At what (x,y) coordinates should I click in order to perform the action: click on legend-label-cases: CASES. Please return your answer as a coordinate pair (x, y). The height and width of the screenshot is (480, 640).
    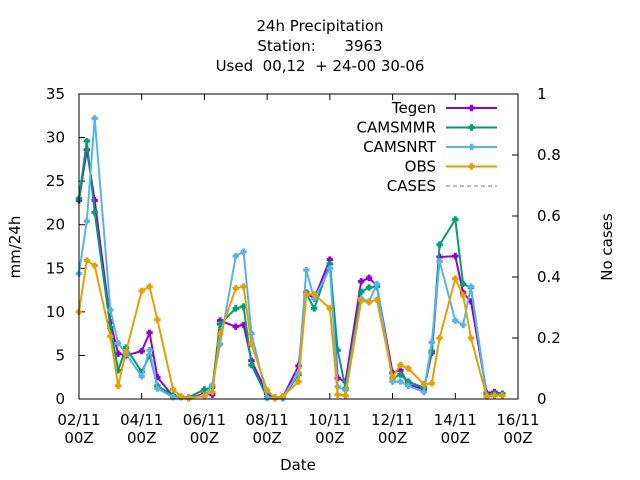
    Looking at the image, I should click on (411, 186).